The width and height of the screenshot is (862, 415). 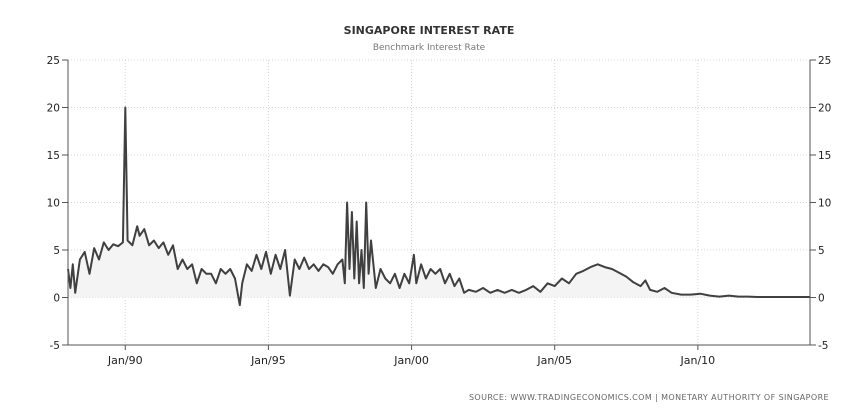 I want to click on x-tick-label: Jan/90, so click(x=125, y=360).